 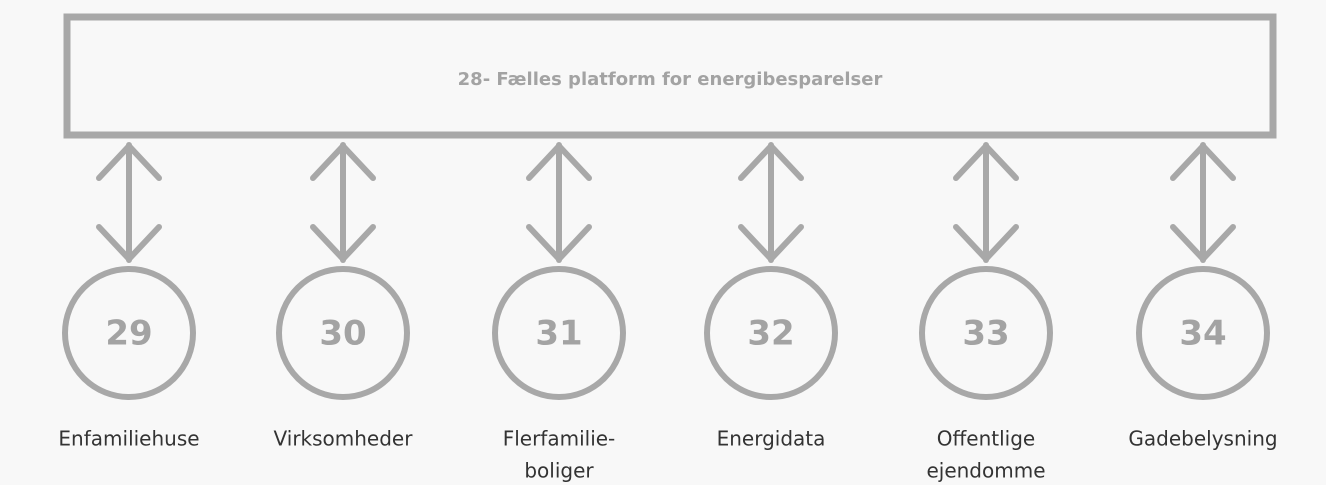 What do you see at coordinates (1202, 439) in the screenshot?
I see `node-label: Gadebelysning` at bounding box center [1202, 439].